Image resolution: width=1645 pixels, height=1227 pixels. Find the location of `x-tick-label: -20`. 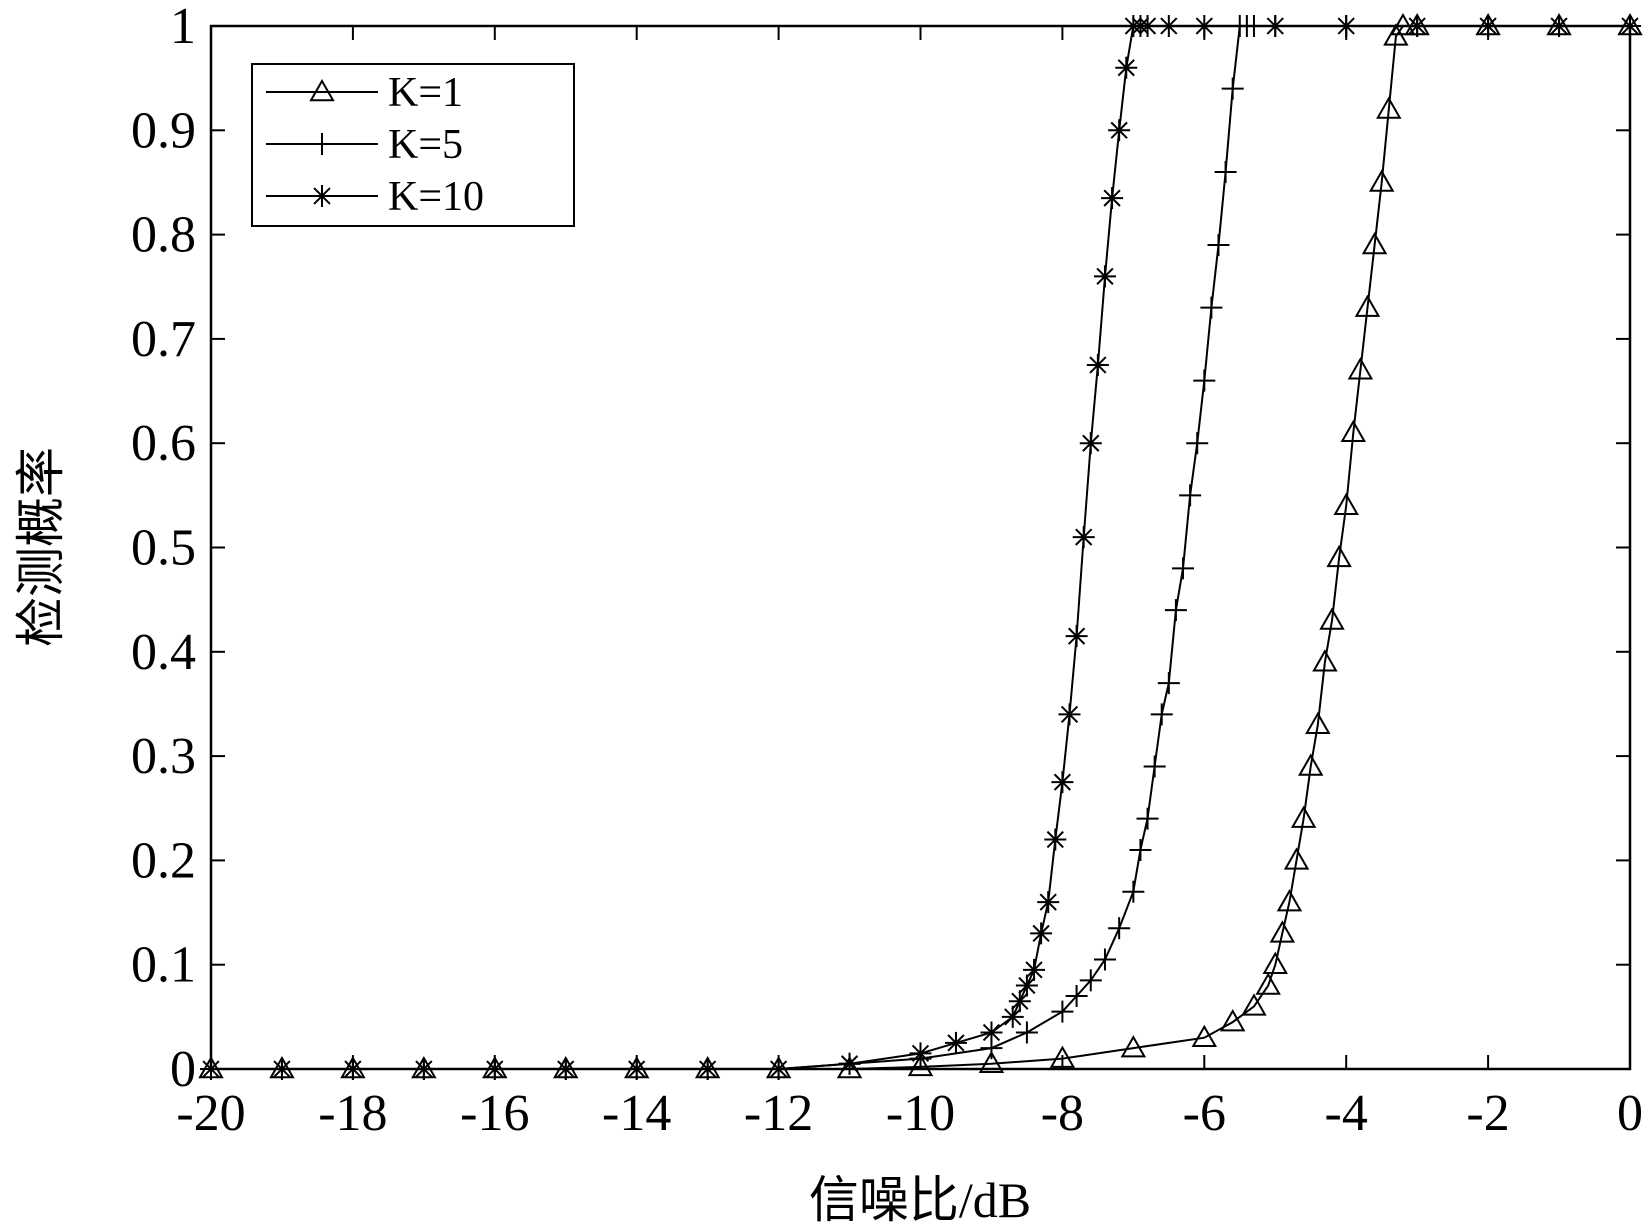

x-tick-label: -20 is located at coordinates (210, 1113).